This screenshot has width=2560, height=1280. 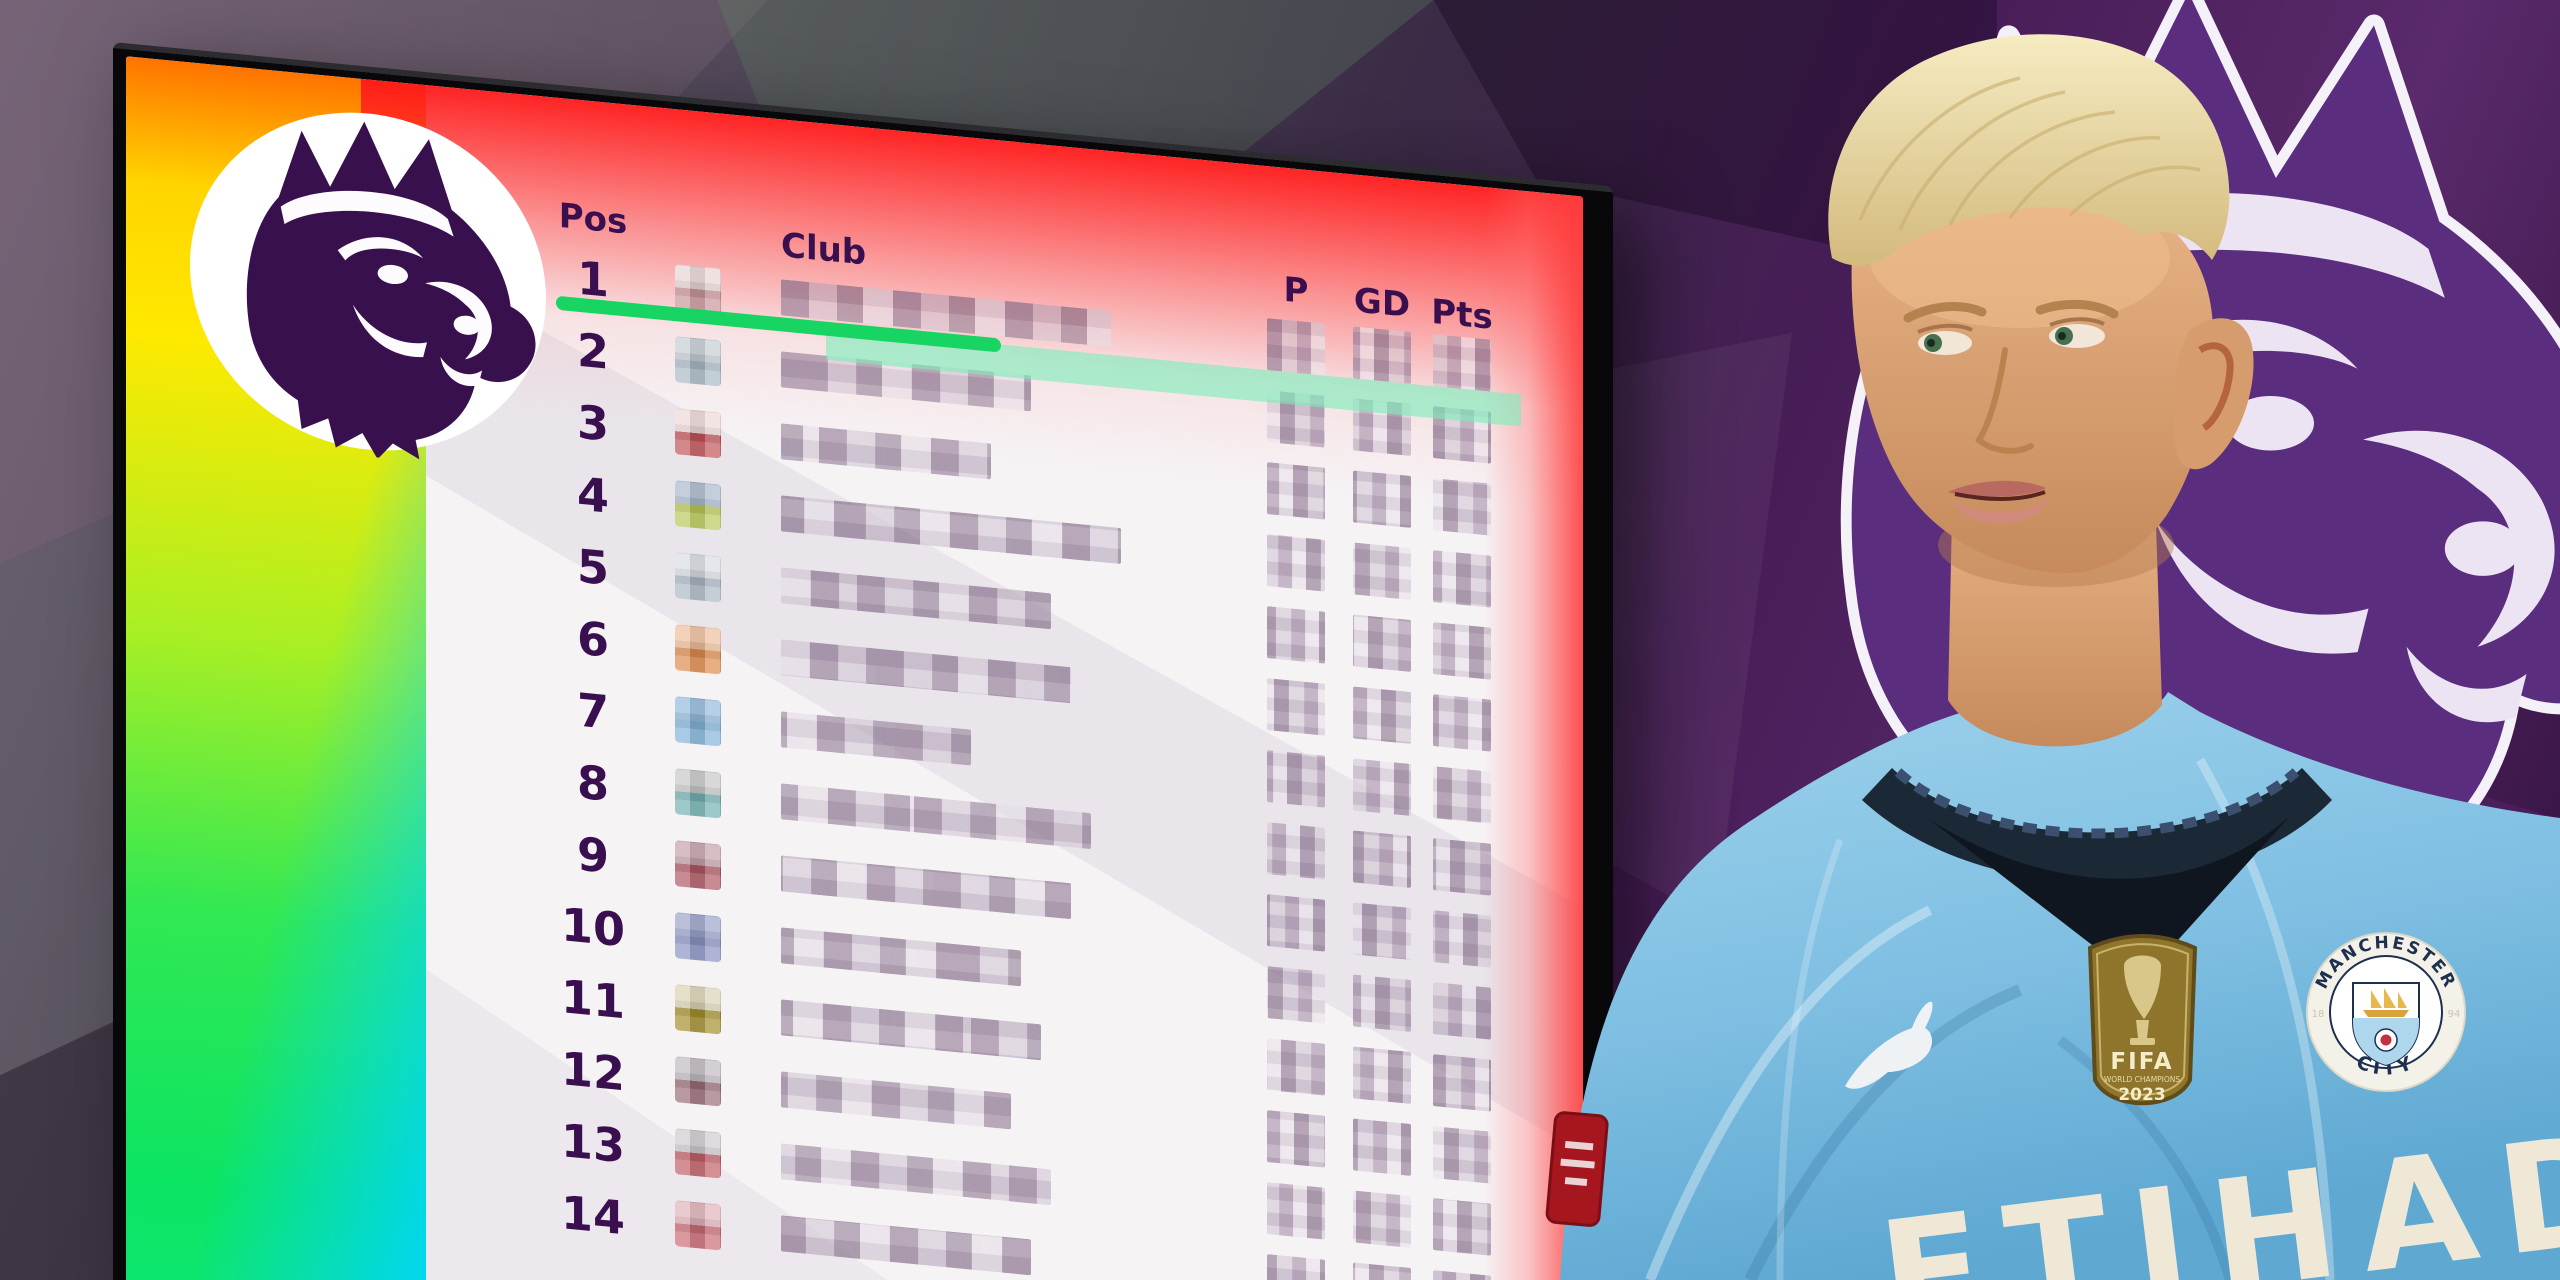 What do you see at coordinates (1998, 502) in the screenshot?
I see `mouth` at bounding box center [1998, 502].